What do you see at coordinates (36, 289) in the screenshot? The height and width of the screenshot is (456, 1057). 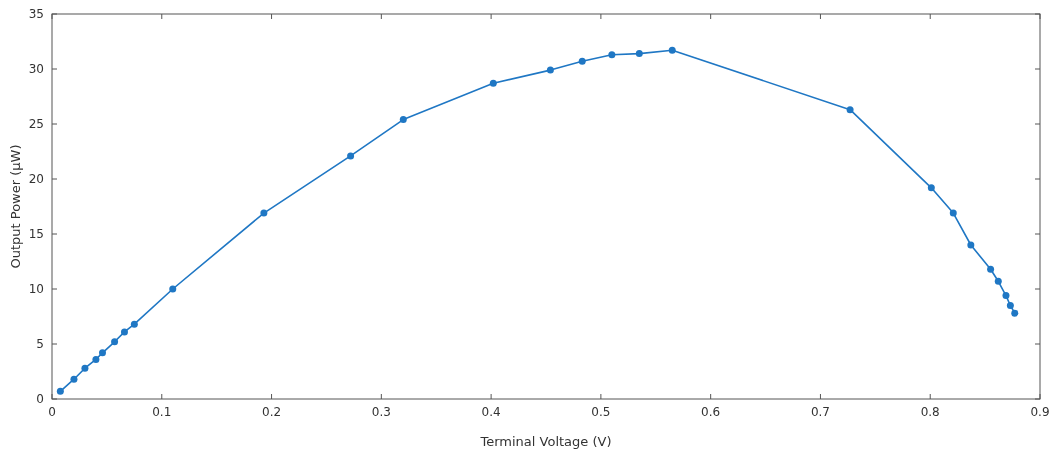 I see `y-tick-label: 10` at bounding box center [36, 289].